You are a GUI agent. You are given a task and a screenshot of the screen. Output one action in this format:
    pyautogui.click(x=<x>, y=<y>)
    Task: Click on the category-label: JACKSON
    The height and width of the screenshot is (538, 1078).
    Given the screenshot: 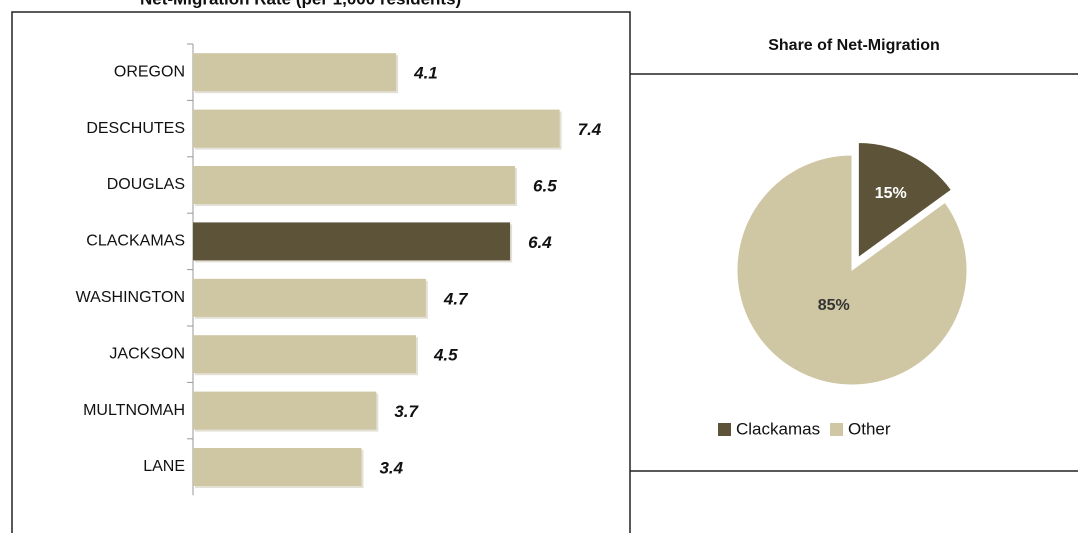 What is the action you would take?
    pyautogui.click(x=147, y=353)
    